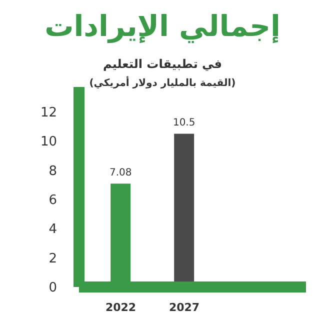  What do you see at coordinates (48, 142) in the screenshot?
I see `y-tick-label: 10` at bounding box center [48, 142].